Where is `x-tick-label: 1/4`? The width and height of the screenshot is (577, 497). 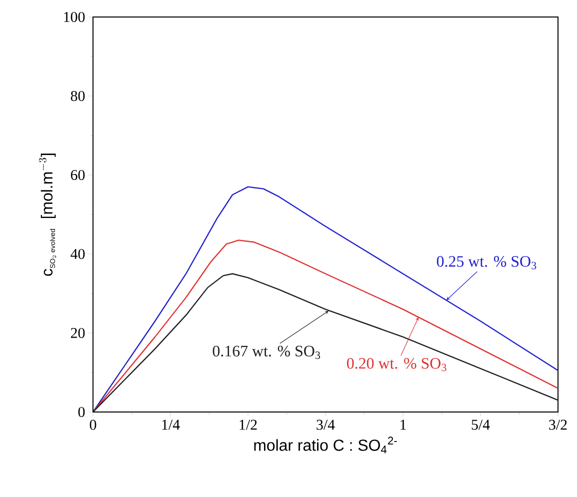
x-tick-label: 1/4 is located at coordinates (171, 425).